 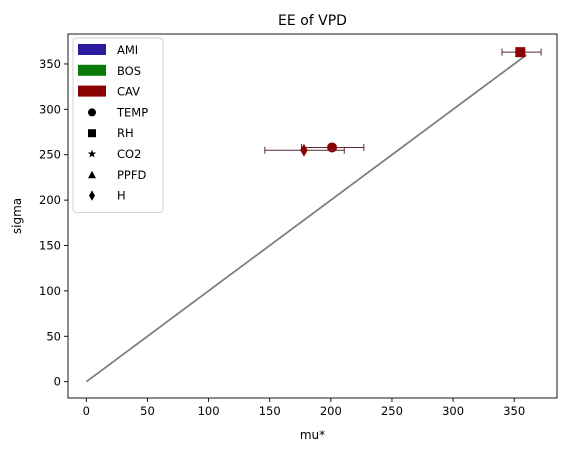 What do you see at coordinates (331, 411) in the screenshot?
I see `x-tick-label: 200` at bounding box center [331, 411].